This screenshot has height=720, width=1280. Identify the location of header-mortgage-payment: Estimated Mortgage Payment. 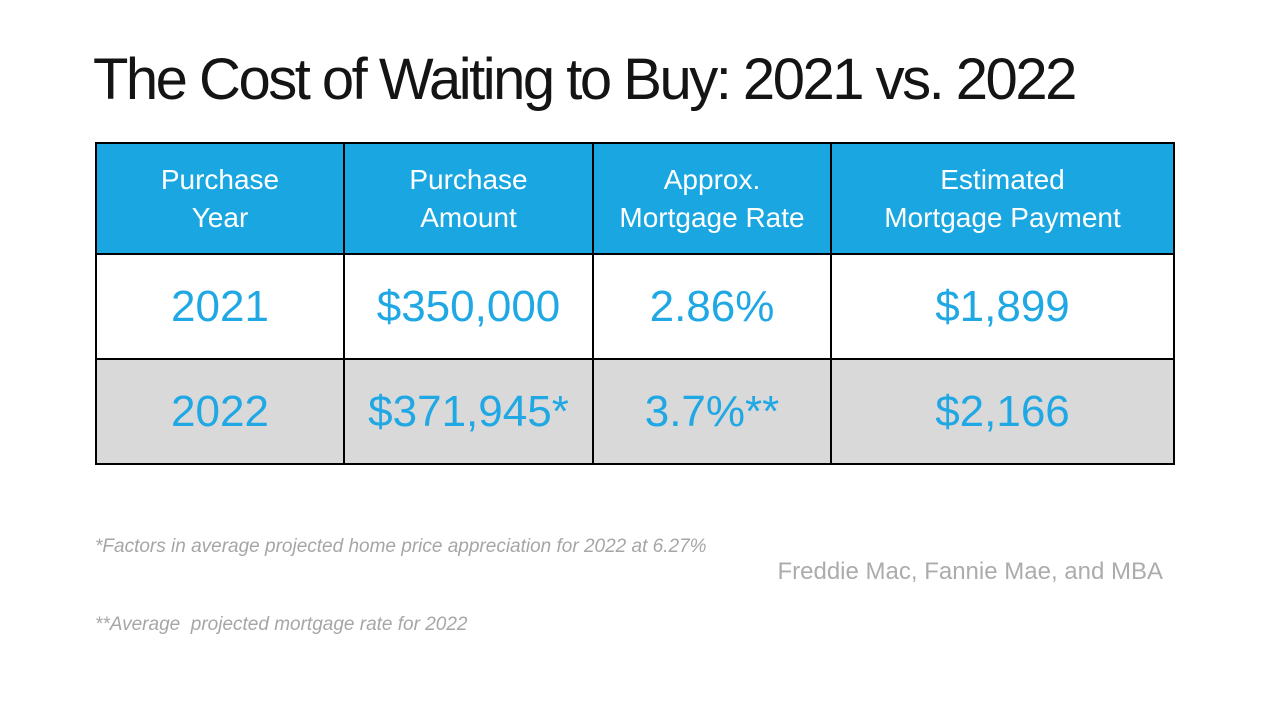
(1002, 198).